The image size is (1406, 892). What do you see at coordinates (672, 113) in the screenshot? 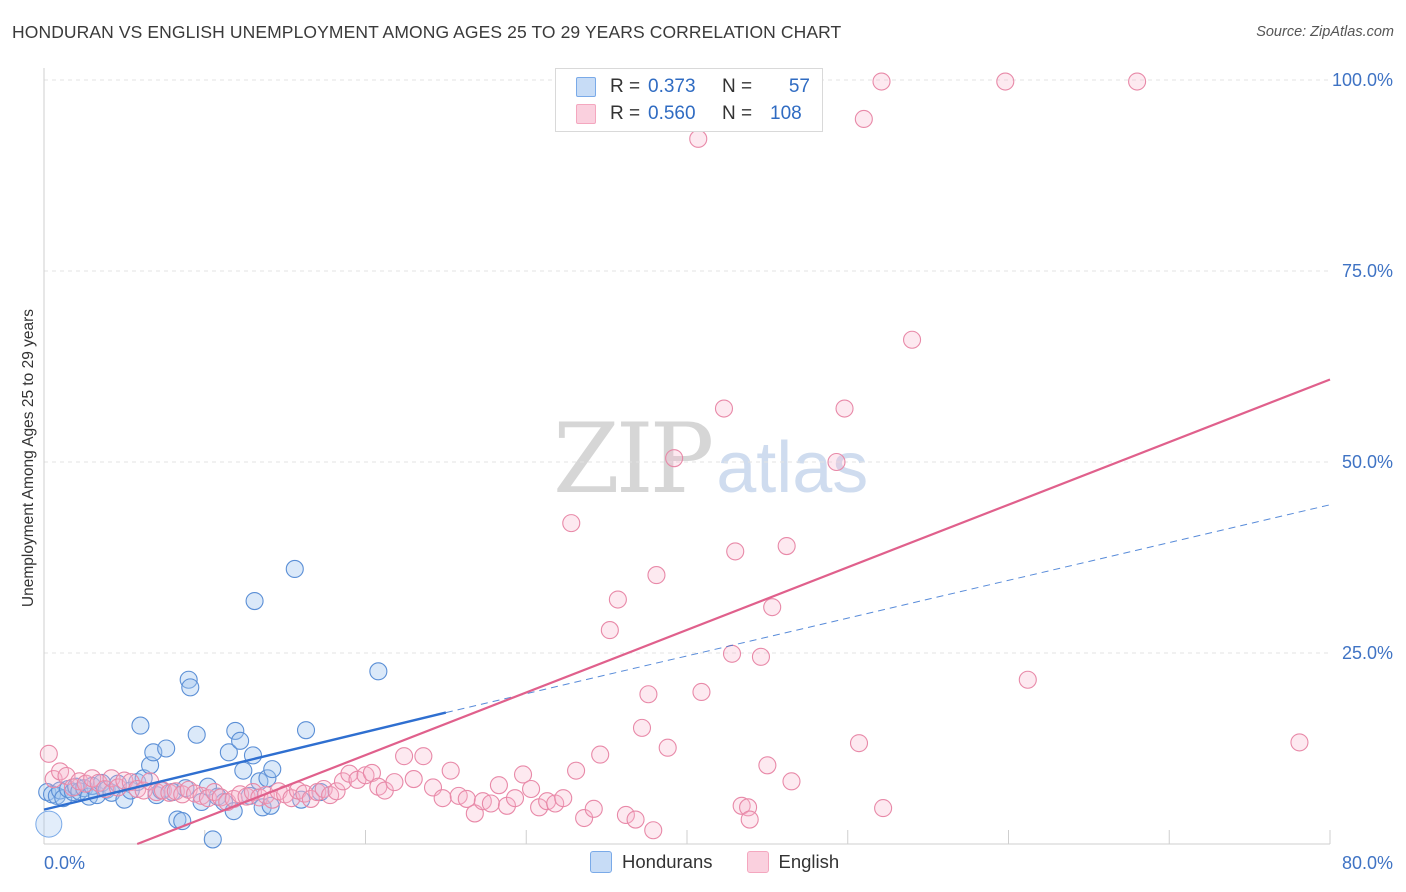
I see `r-value: 0.560` at bounding box center [672, 113].